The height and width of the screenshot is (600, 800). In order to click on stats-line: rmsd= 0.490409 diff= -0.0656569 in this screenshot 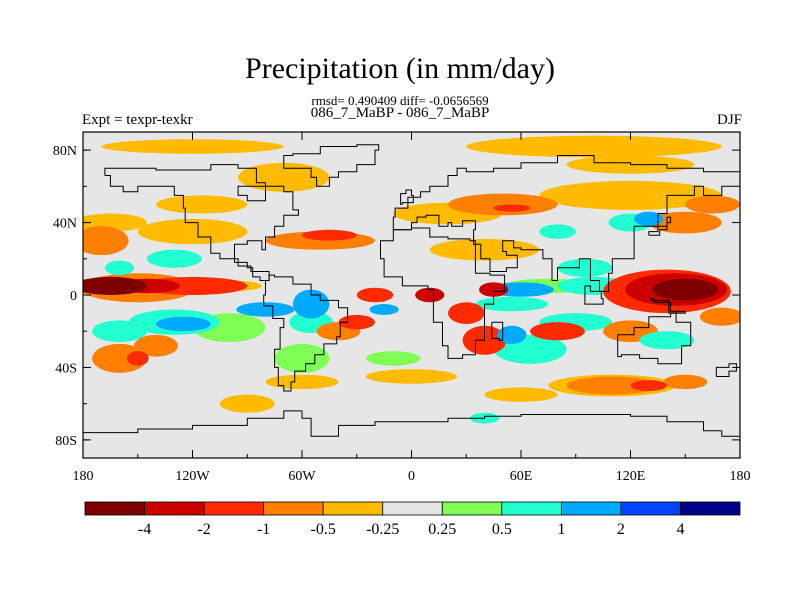, I will do `click(400, 100)`.